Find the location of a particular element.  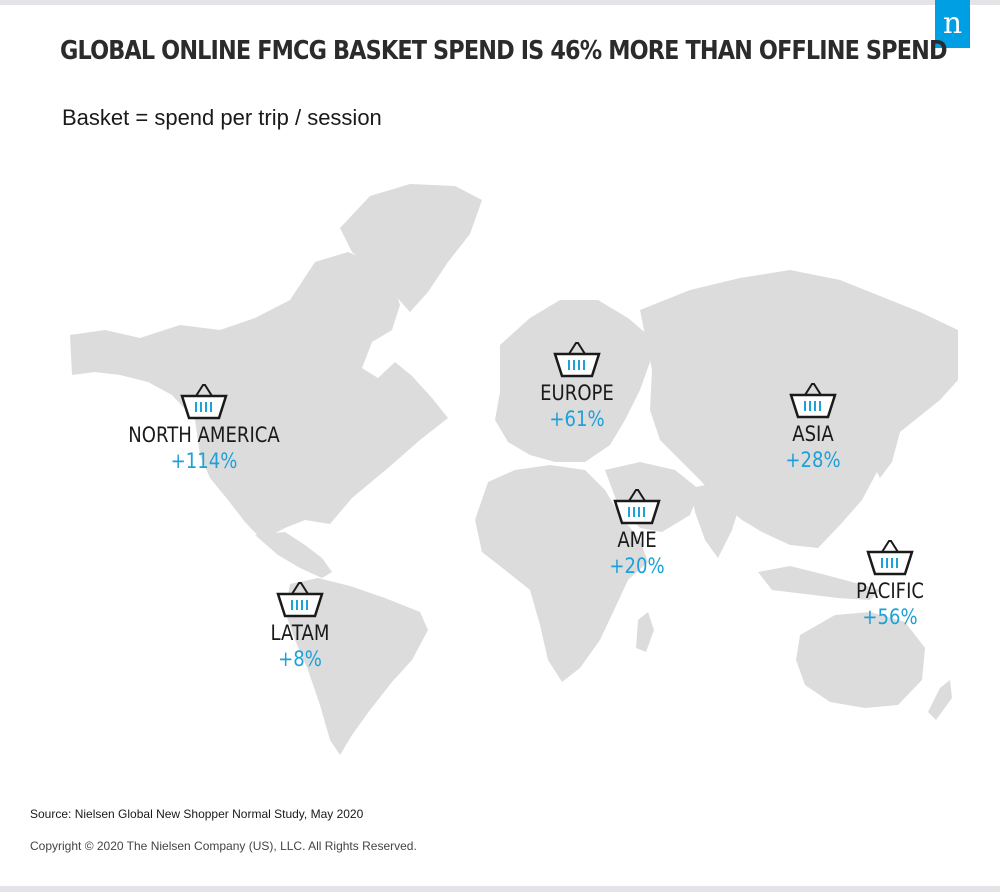

land-new-zealand is located at coordinates (940, 700).